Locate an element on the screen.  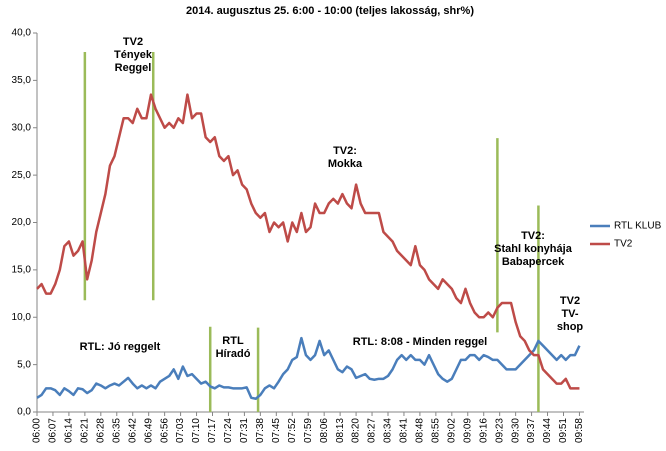
annotation: shop is located at coordinates (570, 327).